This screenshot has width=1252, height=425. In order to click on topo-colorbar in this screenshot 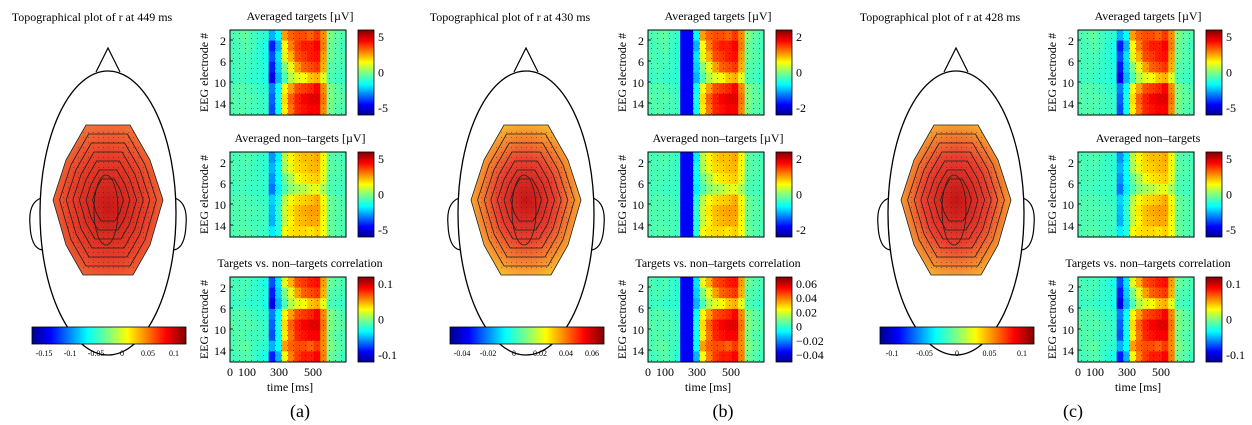, I will do `click(957, 335)`.